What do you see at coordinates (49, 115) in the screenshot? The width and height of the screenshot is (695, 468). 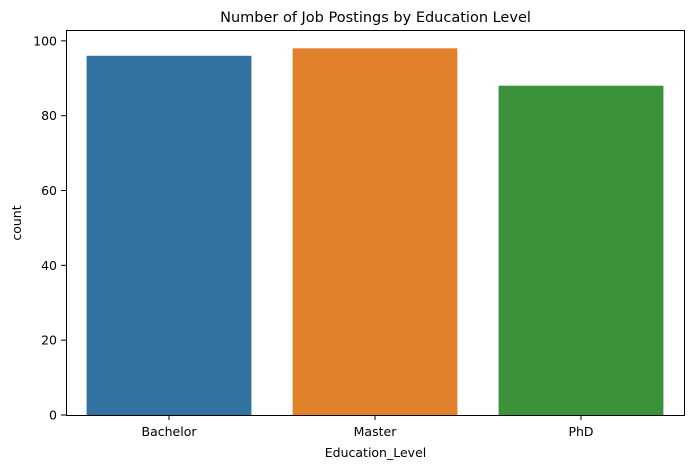 I see `y-tick-label: 80` at bounding box center [49, 115].